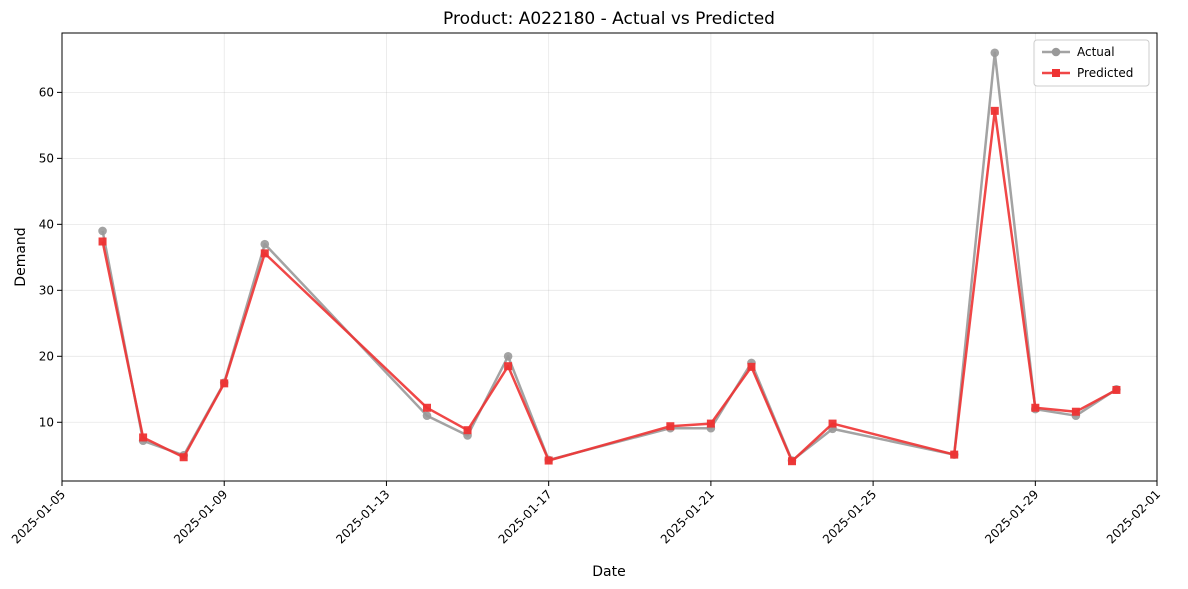 This screenshot has width=1188, height=589. I want to click on y-tick-label: 50, so click(46, 158).